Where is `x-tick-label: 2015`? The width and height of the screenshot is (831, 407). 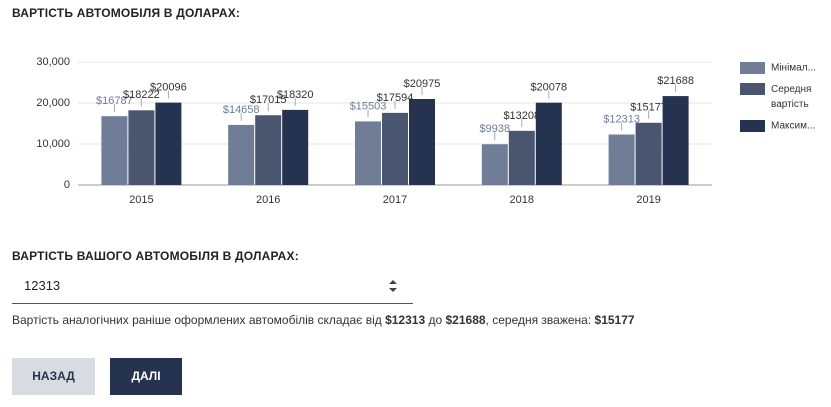 x-tick-label: 2015 is located at coordinates (141, 200).